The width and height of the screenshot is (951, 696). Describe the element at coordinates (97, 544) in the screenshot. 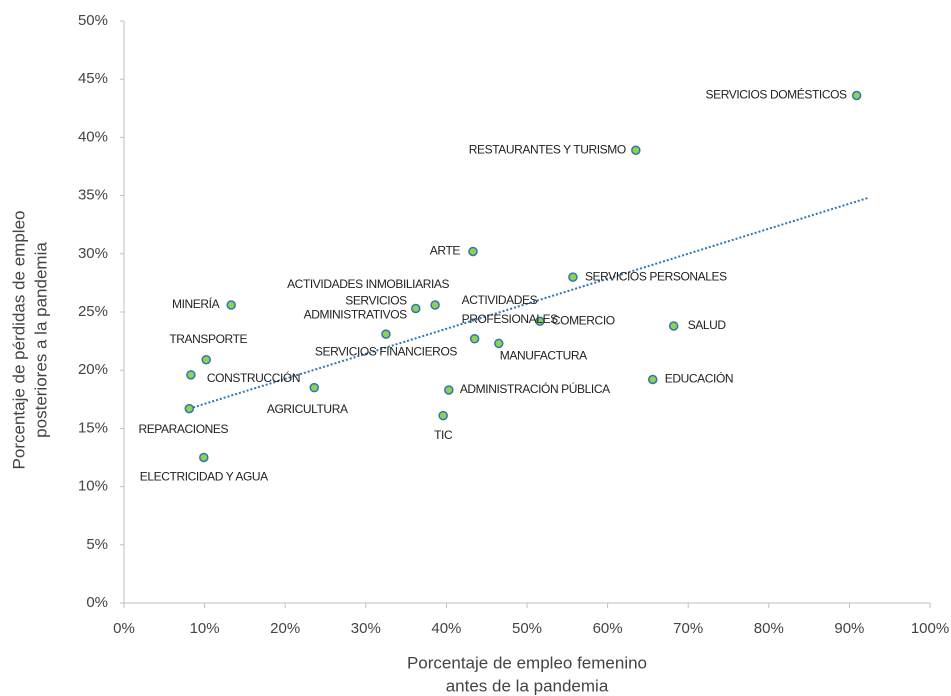

I see `y-tick-label: 5%` at that location.